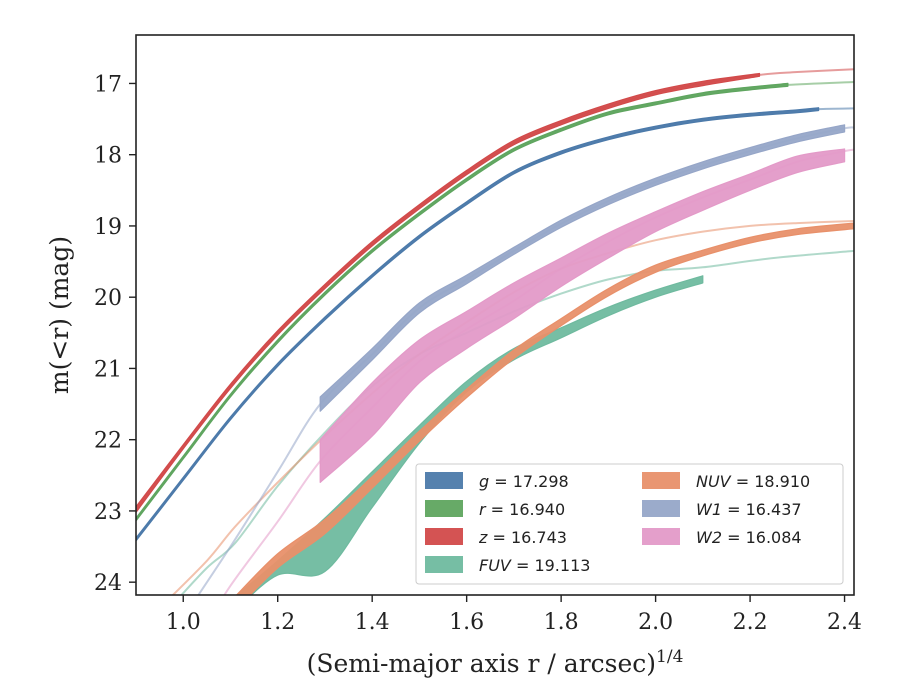 The width and height of the screenshot is (900, 700). I want to click on x-tick-label: 1.0, so click(183, 622).